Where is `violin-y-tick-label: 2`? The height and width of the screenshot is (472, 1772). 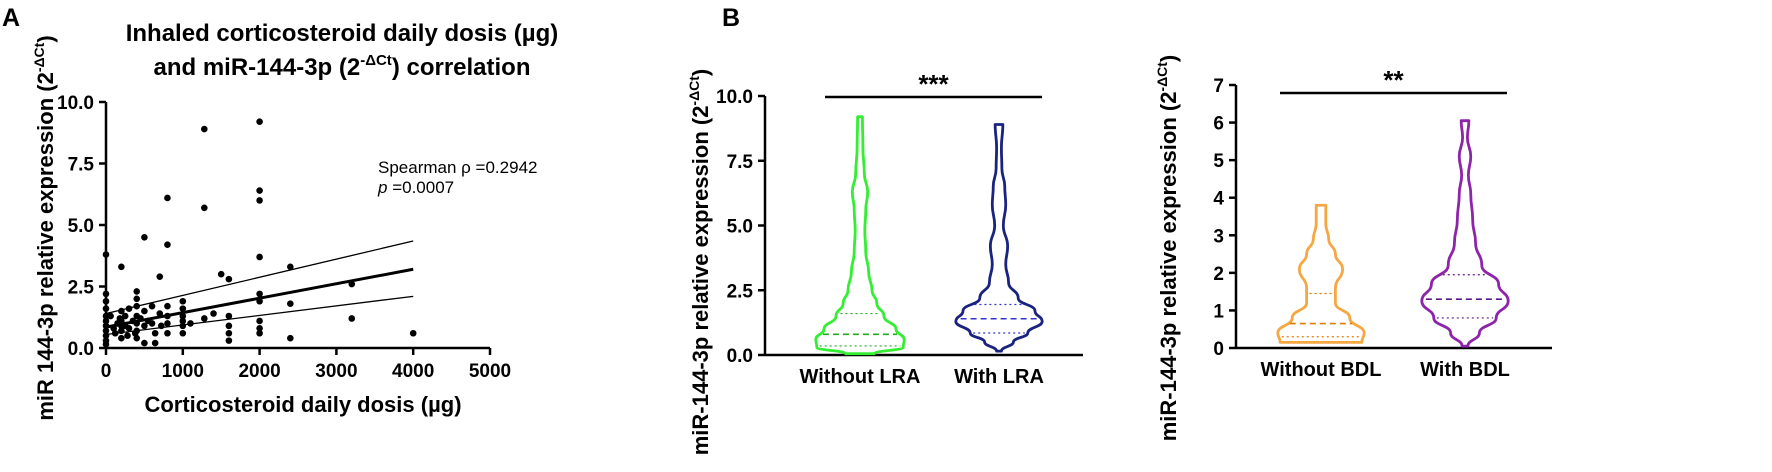
violin-y-tick-label: 2 is located at coordinates (1218, 274).